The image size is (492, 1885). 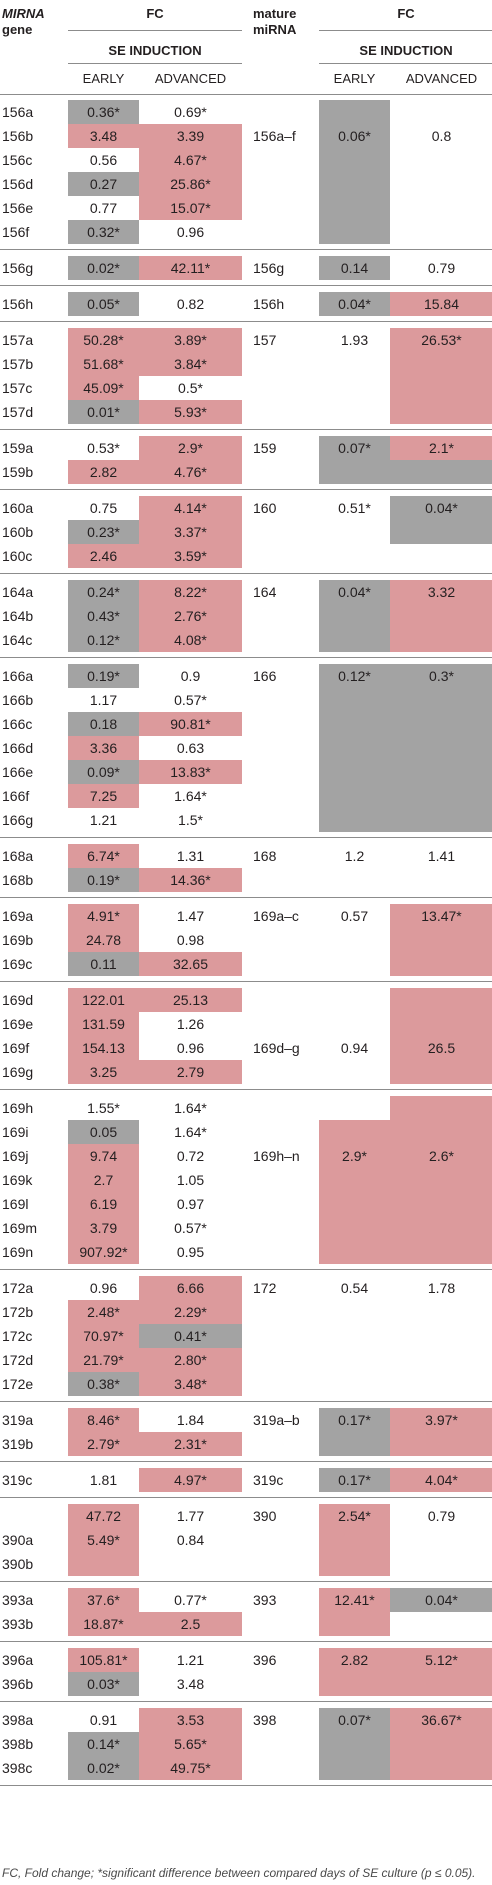 I want to click on mirna-gene-cell: 164b, so click(x=18, y=616).